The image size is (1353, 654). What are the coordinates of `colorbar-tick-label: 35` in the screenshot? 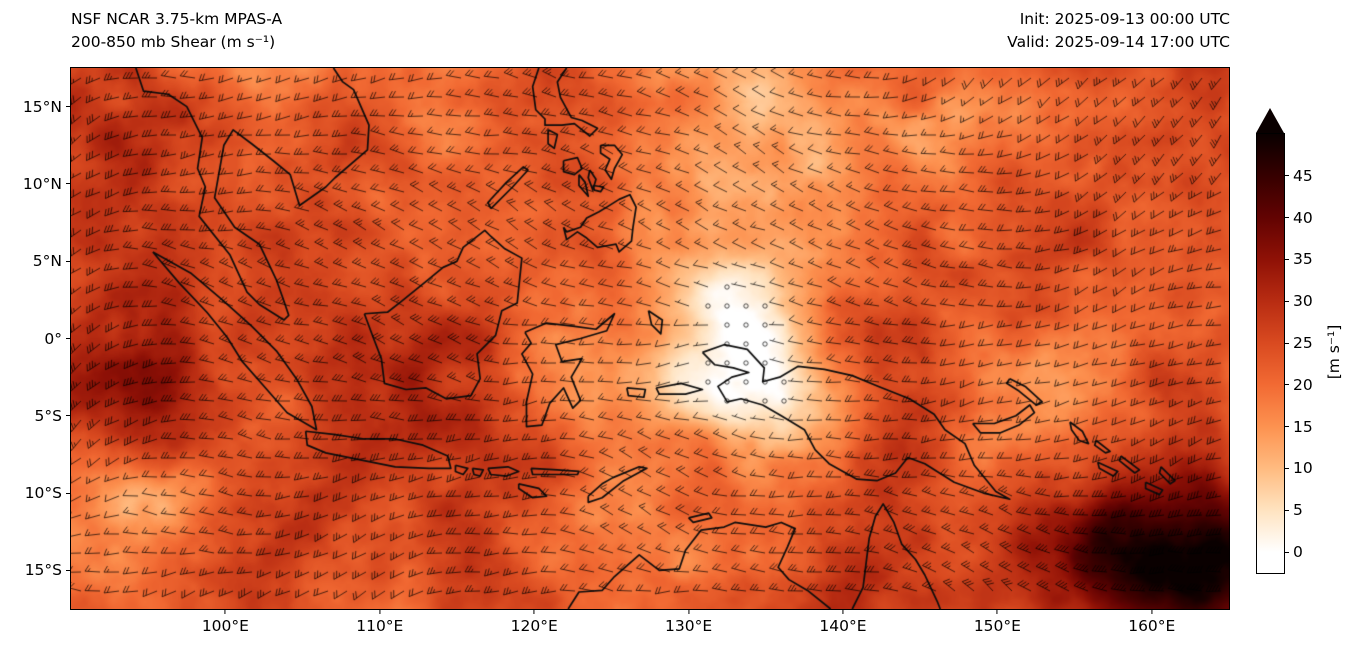 It's located at (1303, 259).